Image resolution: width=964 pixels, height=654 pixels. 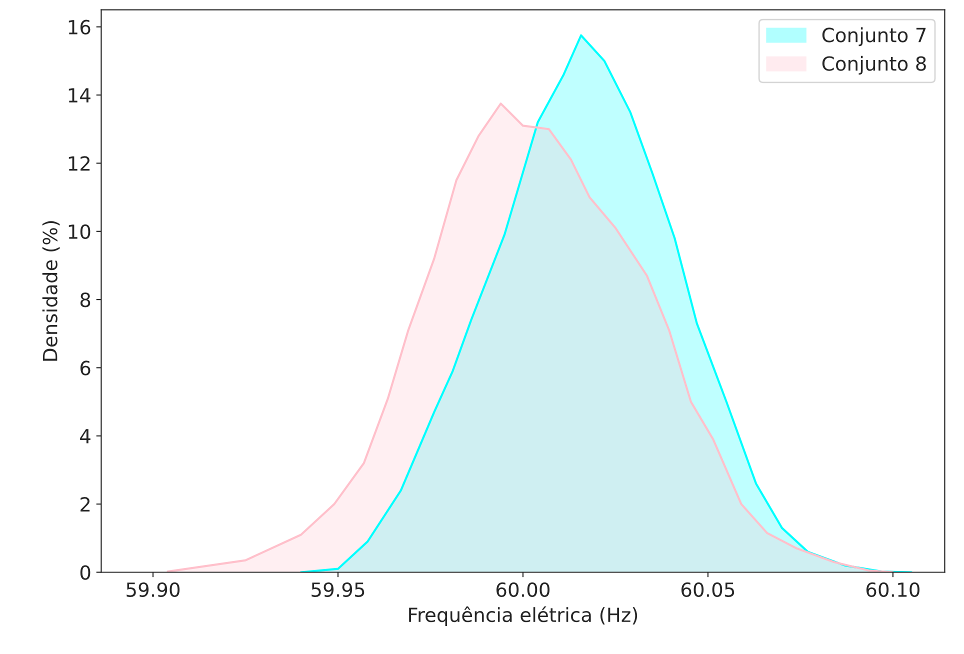 I want to click on y-axis-title: Densidade (%), so click(x=51, y=291).